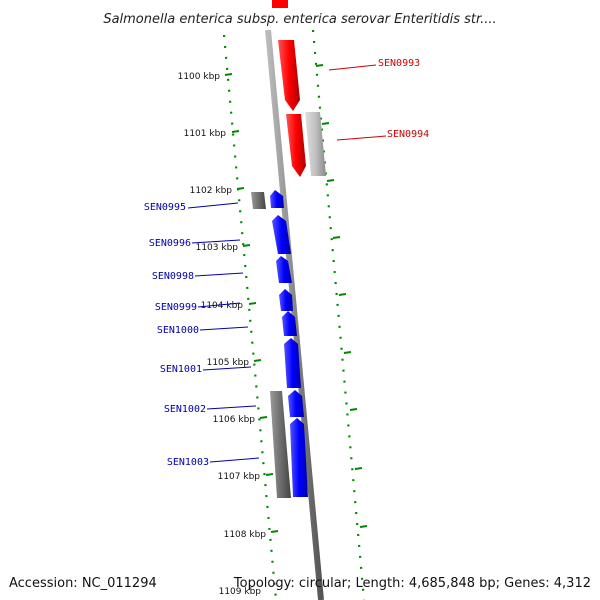 The height and width of the screenshot is (600, 600). What do you see at coordinates (408, 134) in the screenshot?
I see `gene-label-sen0994: SEN0994` at bounding box center [408, 134].